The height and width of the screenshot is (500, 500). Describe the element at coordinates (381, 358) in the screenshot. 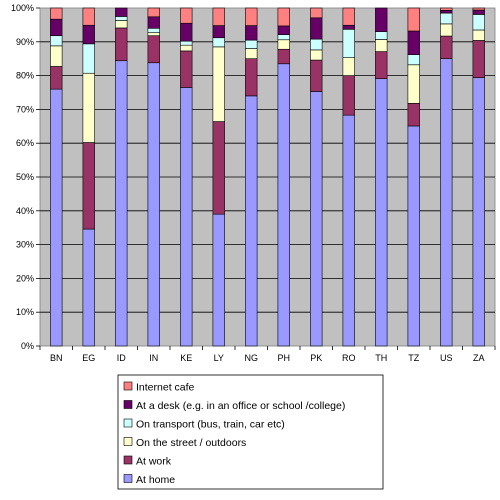

I see `x-tick-label: TH` at that location.